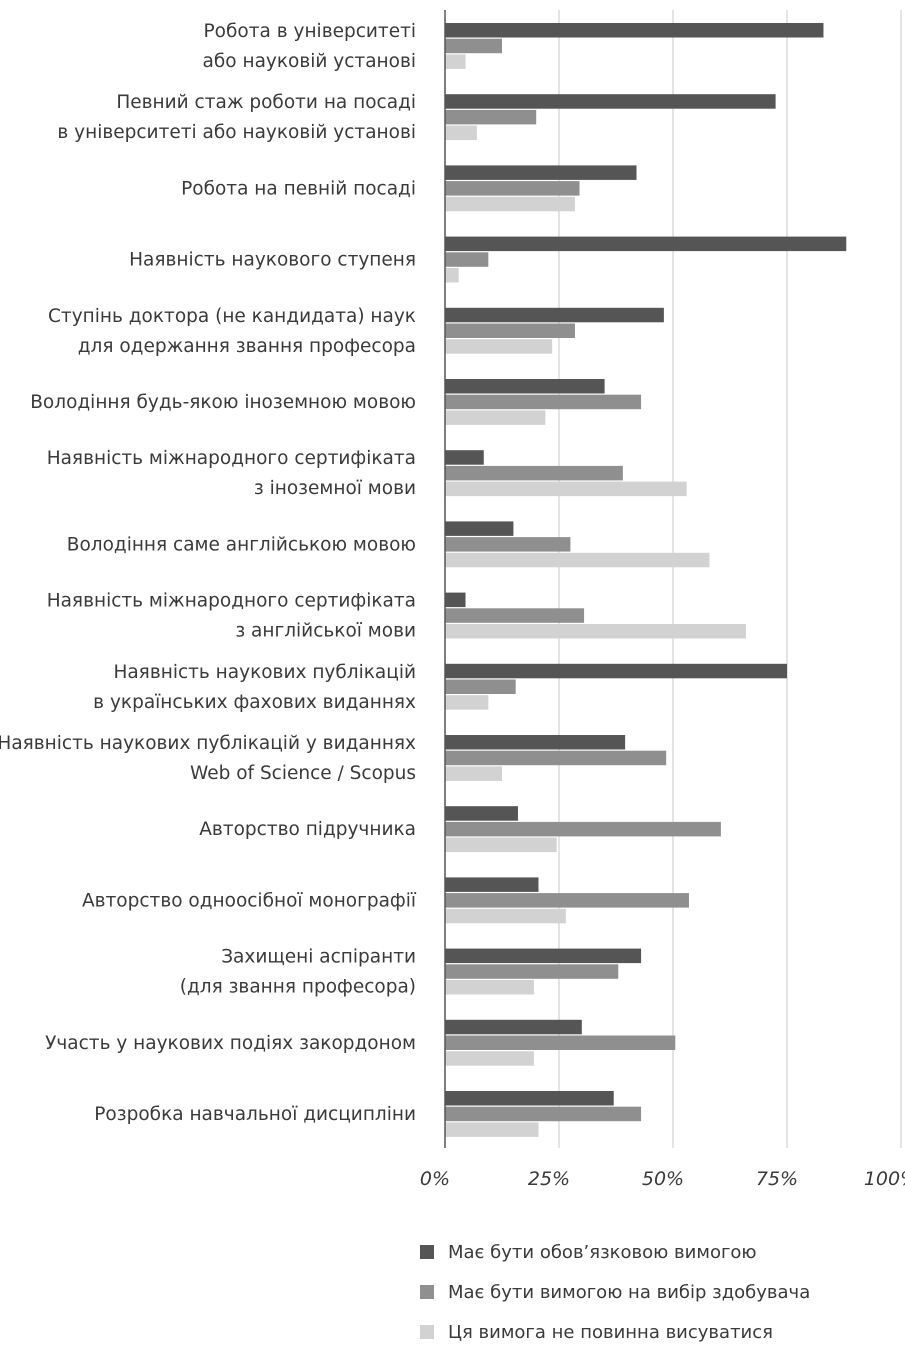 Image resolution: width=905 pixels, height=1352 pixels. I want to click on category-label: Певний стаж роботи на посаді, so click(266, 102).